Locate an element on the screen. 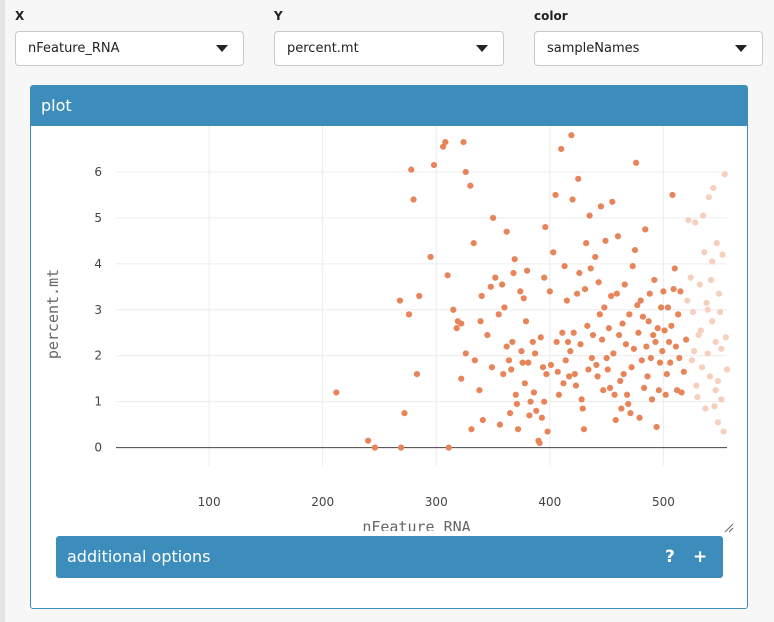  y-tick-label: 5 is located at coordinates (98, 218).